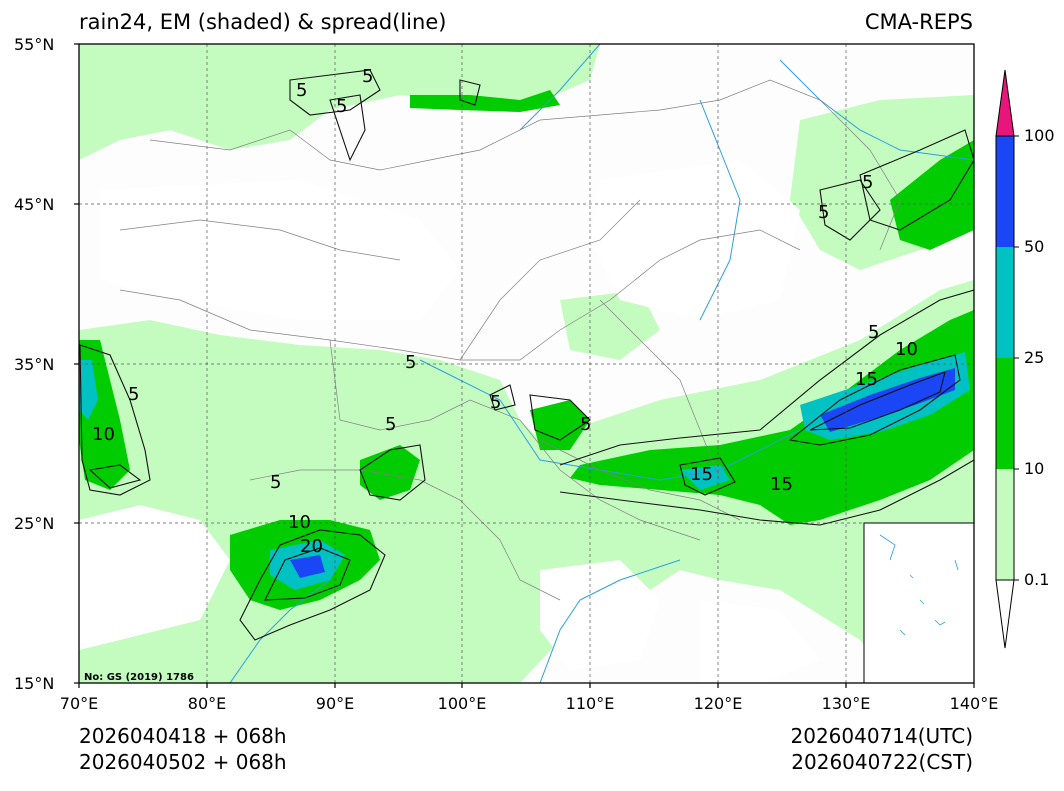  I want to click on south-china-sea-inset, so click(918, 602).